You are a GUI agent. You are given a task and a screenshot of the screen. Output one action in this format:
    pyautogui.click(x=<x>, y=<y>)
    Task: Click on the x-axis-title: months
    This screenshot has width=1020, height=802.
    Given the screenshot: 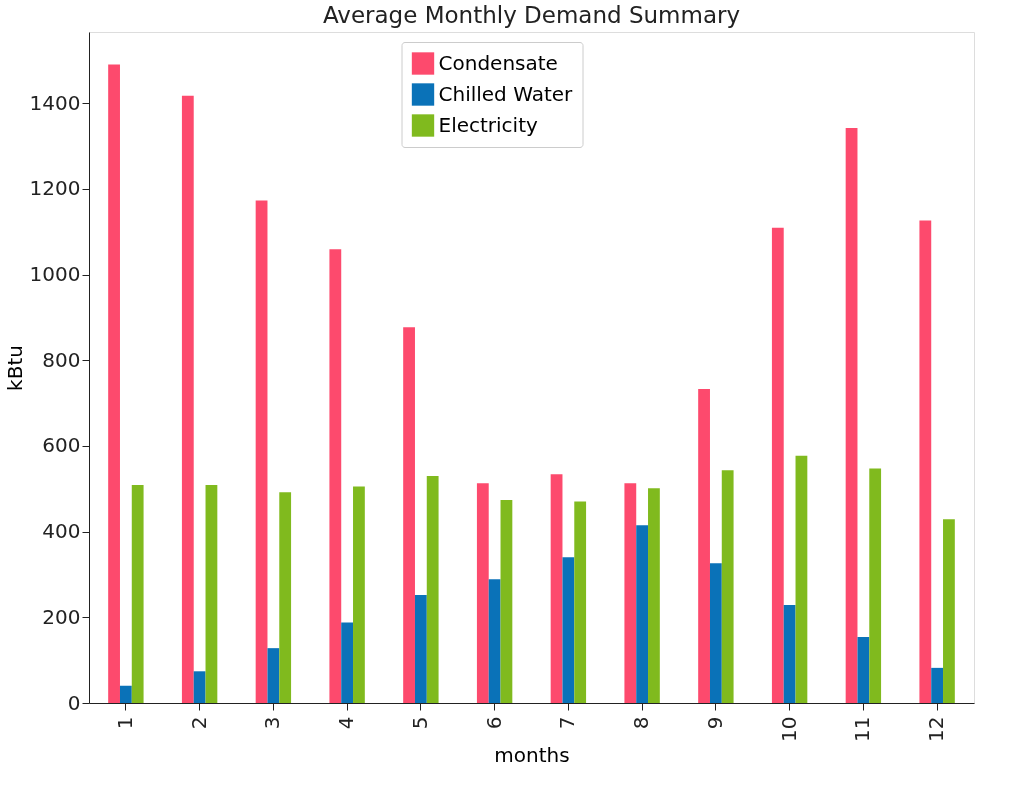 What is the action you would take?
    pyautogui.click(x=532, y=754)
    